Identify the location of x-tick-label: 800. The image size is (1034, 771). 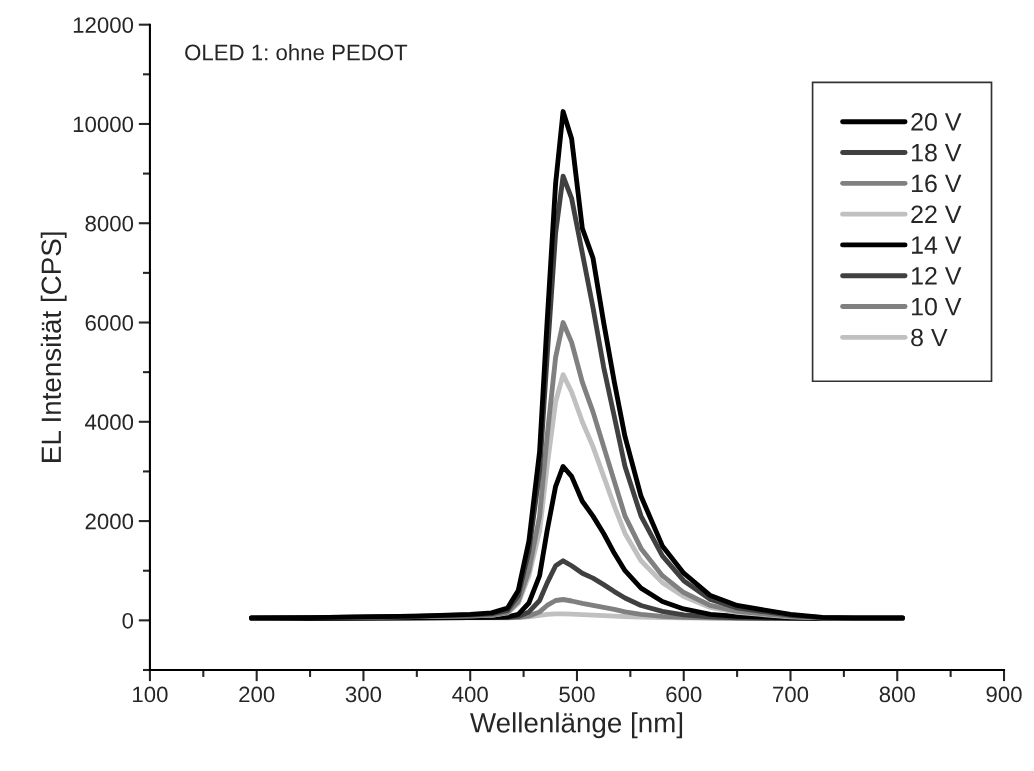
(897, 694).